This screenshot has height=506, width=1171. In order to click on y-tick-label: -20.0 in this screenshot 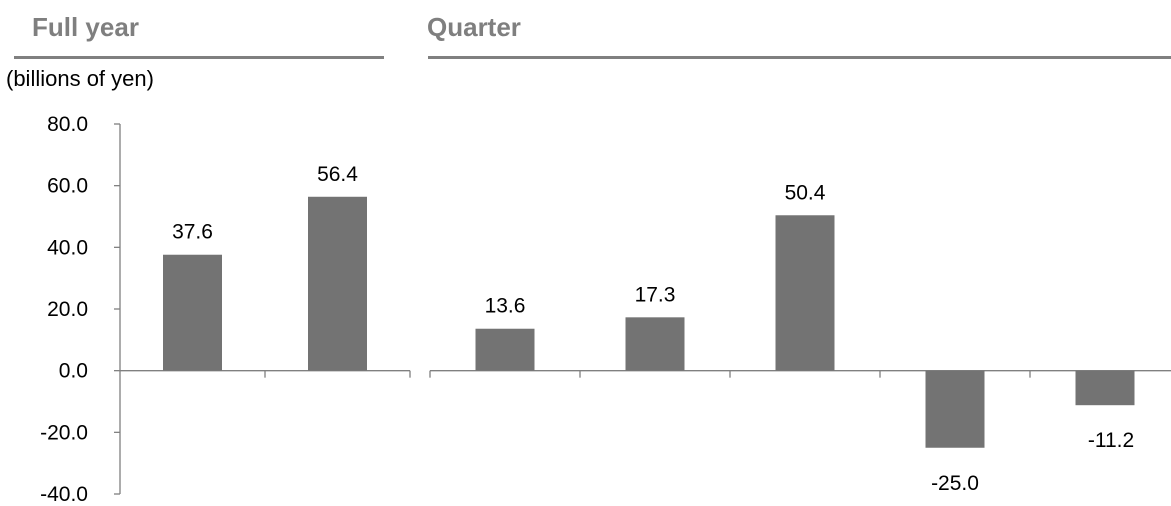, I will do `click(64, 432)`.